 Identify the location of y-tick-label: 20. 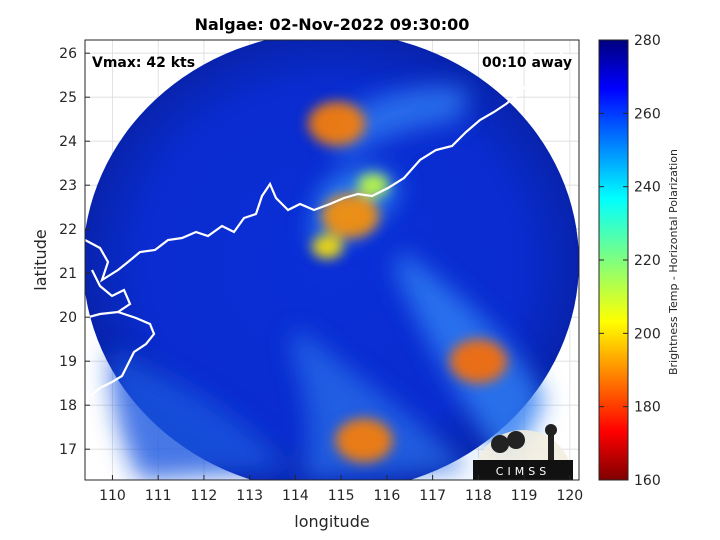
(68, 318).